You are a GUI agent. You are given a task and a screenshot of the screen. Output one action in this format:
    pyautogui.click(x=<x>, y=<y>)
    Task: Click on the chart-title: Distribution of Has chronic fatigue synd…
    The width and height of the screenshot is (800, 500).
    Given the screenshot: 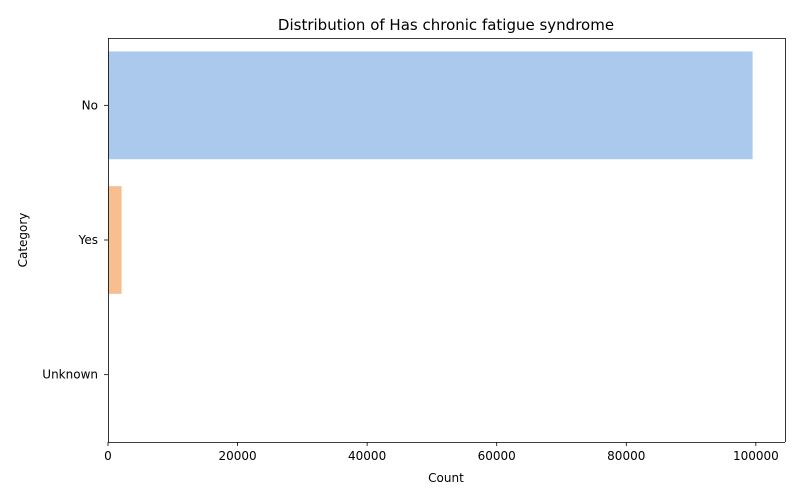 What is the action you would take?
    pyautogui.click(x=446, y=25)
    